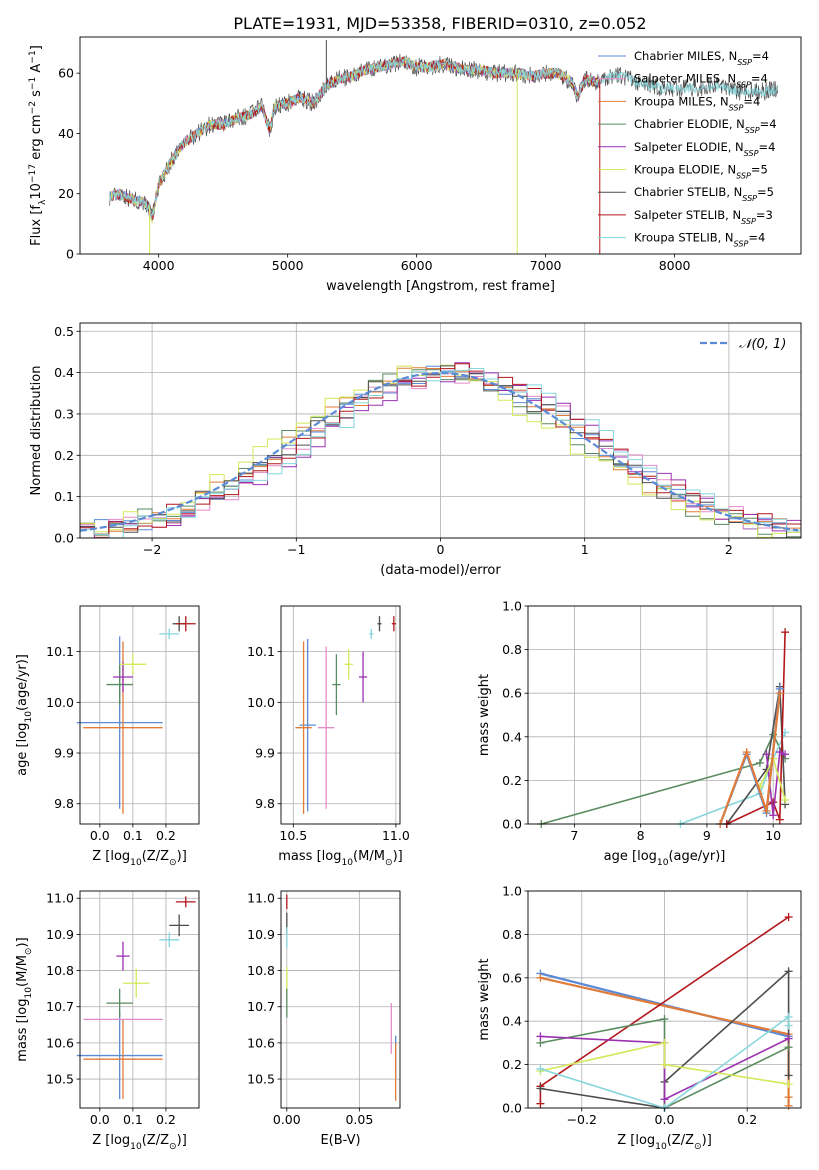 The width and height of the screenshot is (819, 1170). What do you see at coordinates (64, 496) in the screenshot?
I see `y-tick-label: 0.1` at bounding box center [64, 496].